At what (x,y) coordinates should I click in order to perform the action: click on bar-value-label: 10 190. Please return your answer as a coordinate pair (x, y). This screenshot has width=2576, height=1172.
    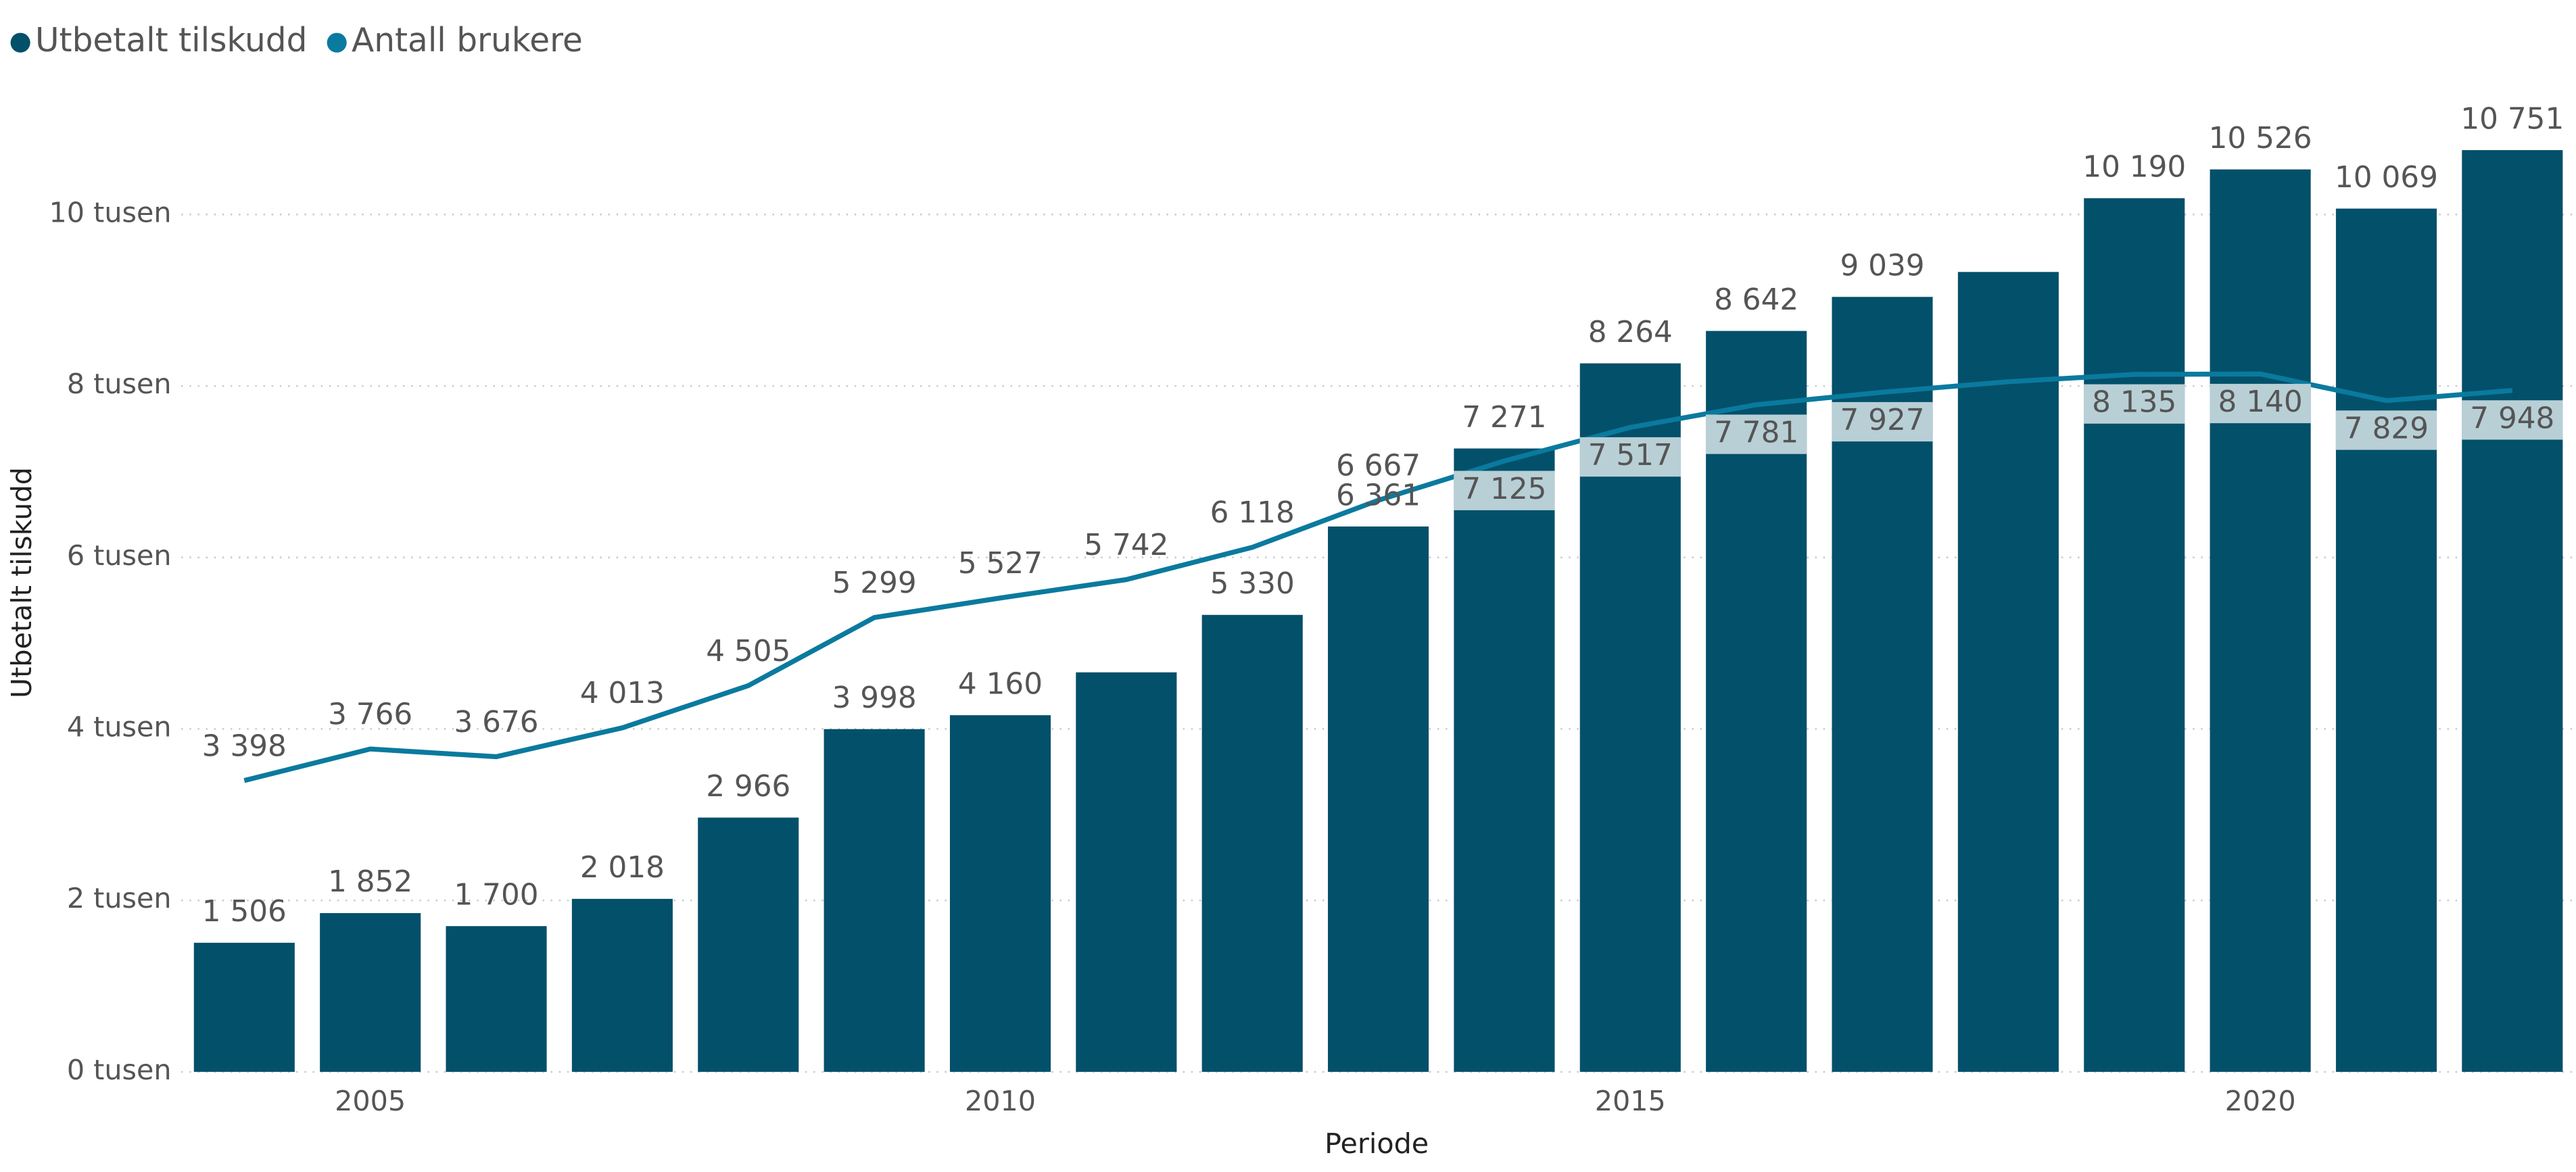
    Looking at the image, I should click on (2134, 167).